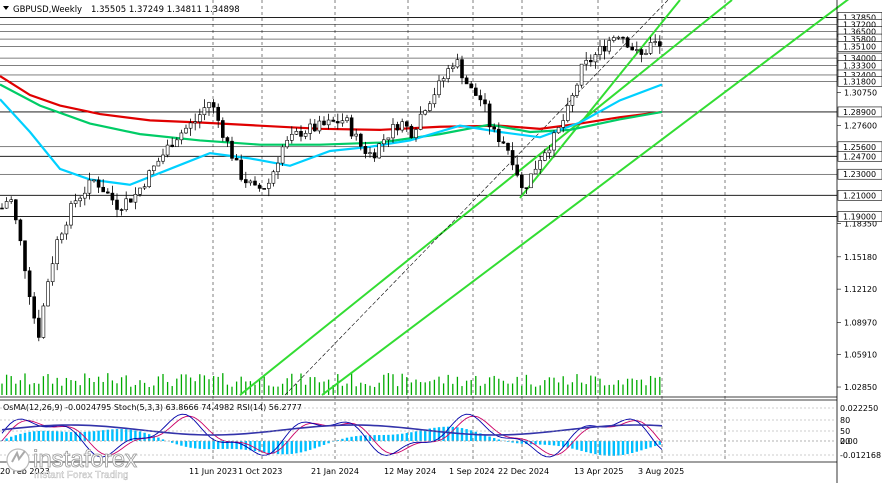 The width and height of the screenshot is (882, 483). Describe the element at coordinates (859, 195) in the screenshot. I see `price-level-tag: 1.21000` at that location.